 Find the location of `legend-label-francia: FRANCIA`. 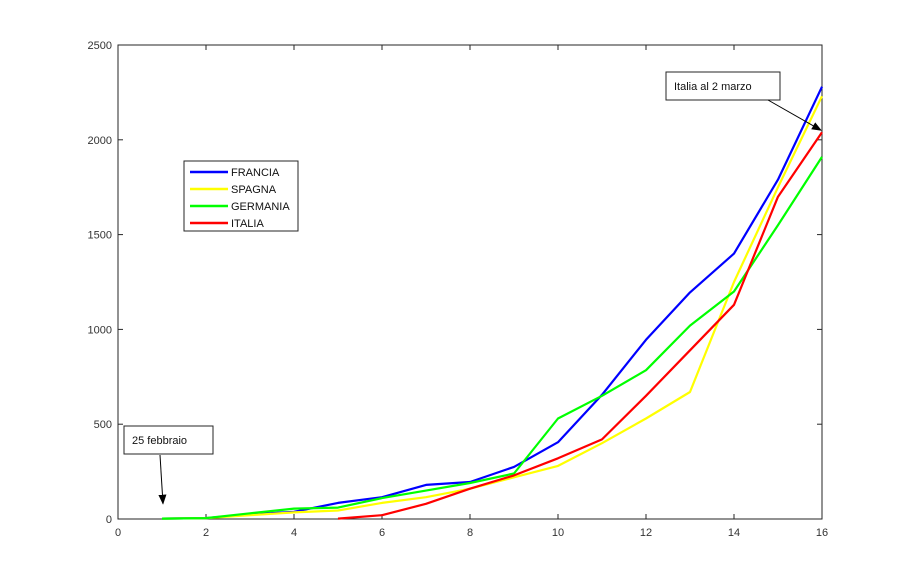

legend-label-francia: FRANCIA is located at coordinates (255, 173).